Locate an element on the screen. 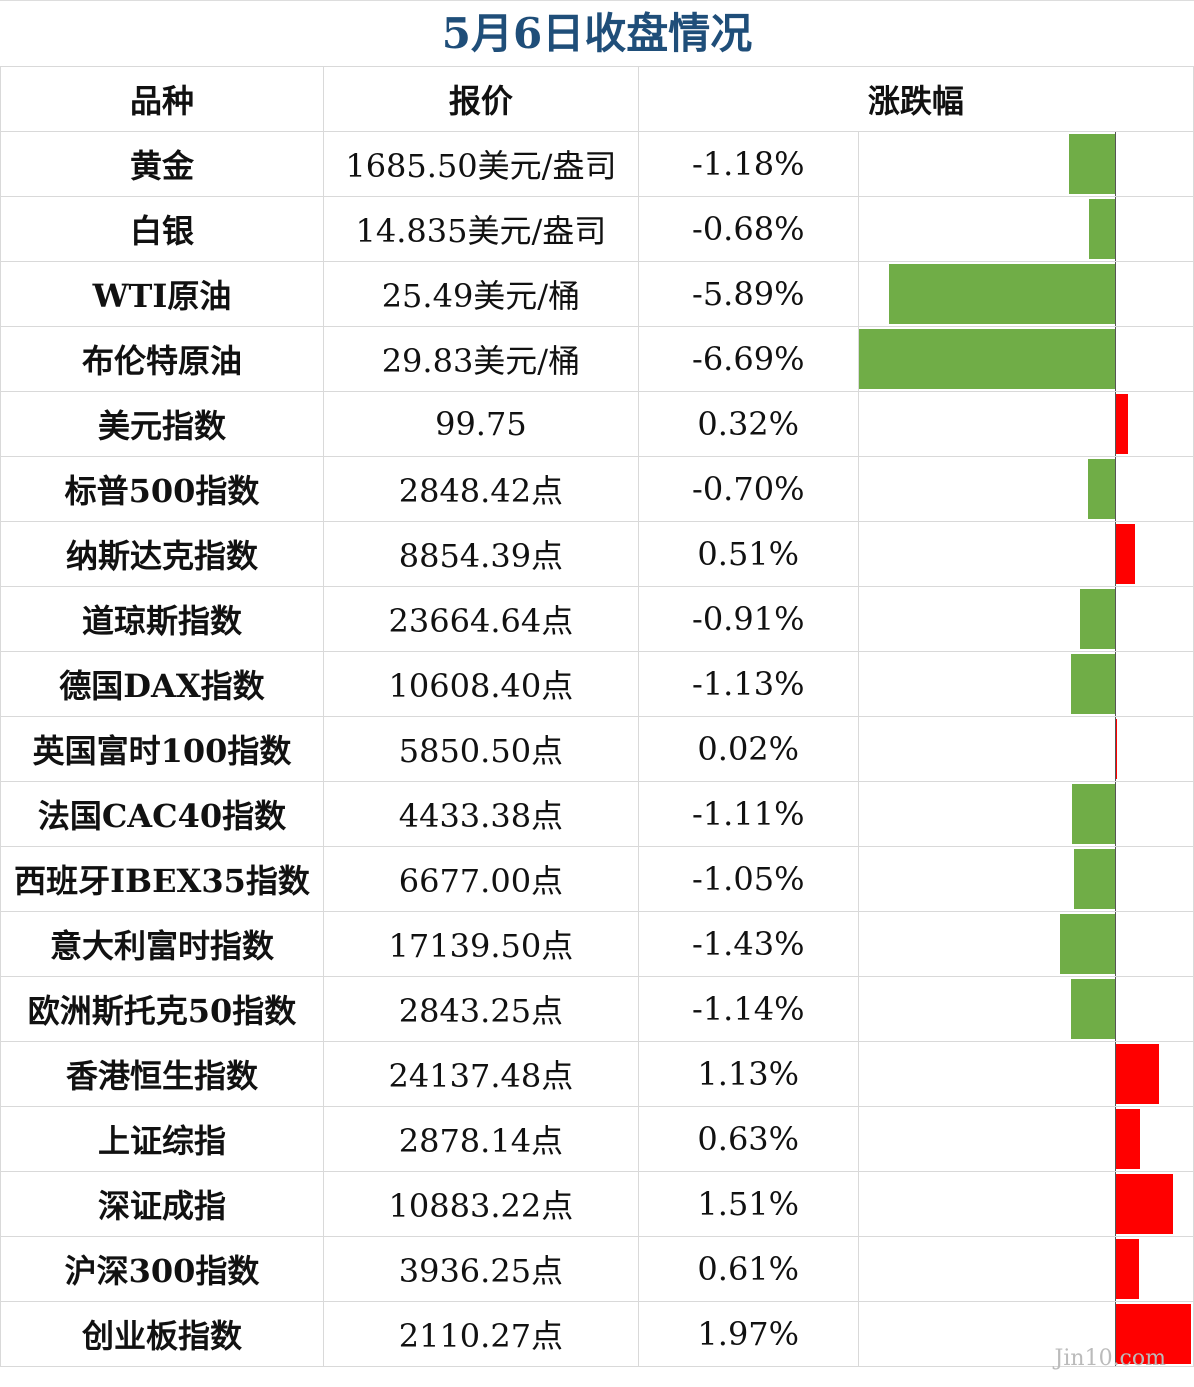 This screenshot has width=1194, height=1387. table-row: 布伦特原油 29.83美元/桶 -6.69% is located at coordinates (597, 359).